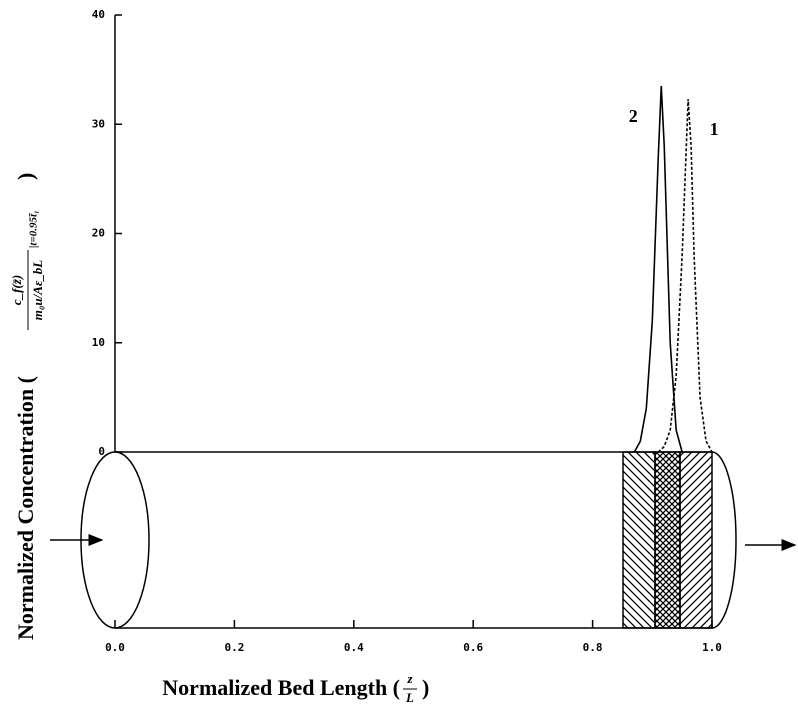 The width and height of the screenshot is (798, 714). Describe the element at coordinates (712, 647) in the screenshot. I see `x-tick-label: 1.0` at that location.